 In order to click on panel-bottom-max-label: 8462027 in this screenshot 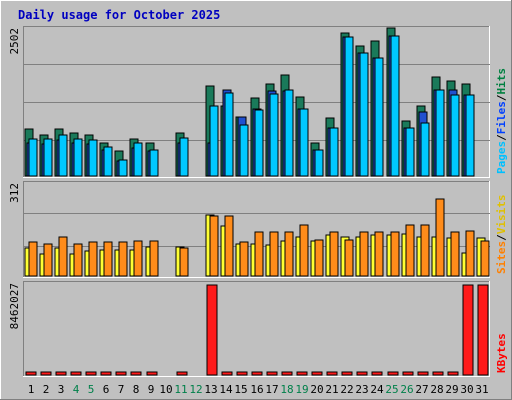, I will do `click(14, 306)`.